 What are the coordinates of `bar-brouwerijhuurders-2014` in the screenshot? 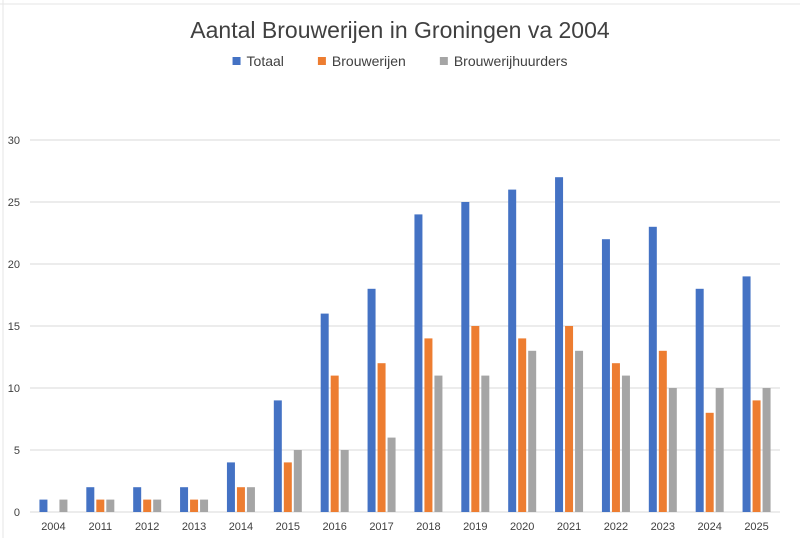 It's located at (250, 499).